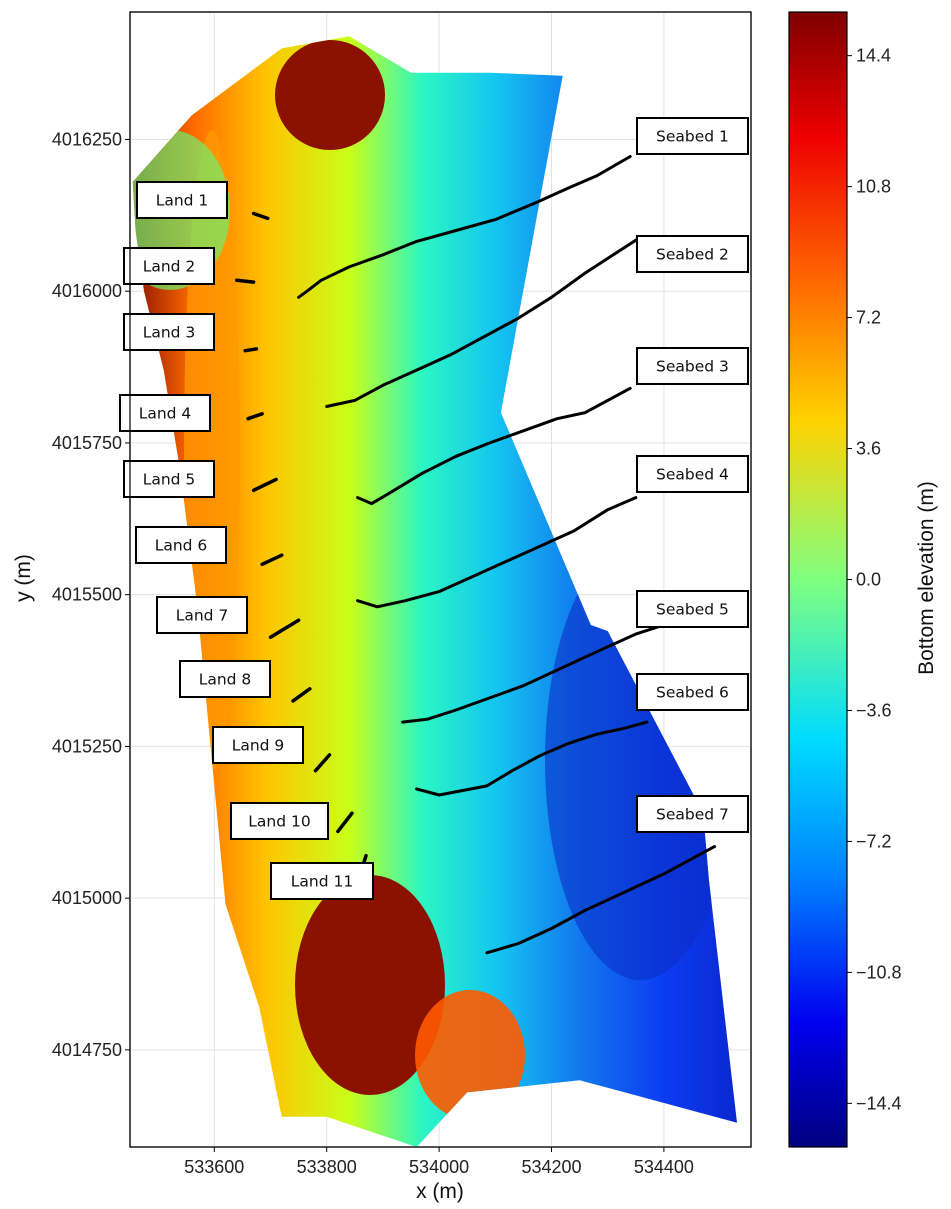  What do you see at coordinates (868, 449) in the screenshot?
I see `colorbar-tick-label: 3.6` at bounding box center [868, 449].